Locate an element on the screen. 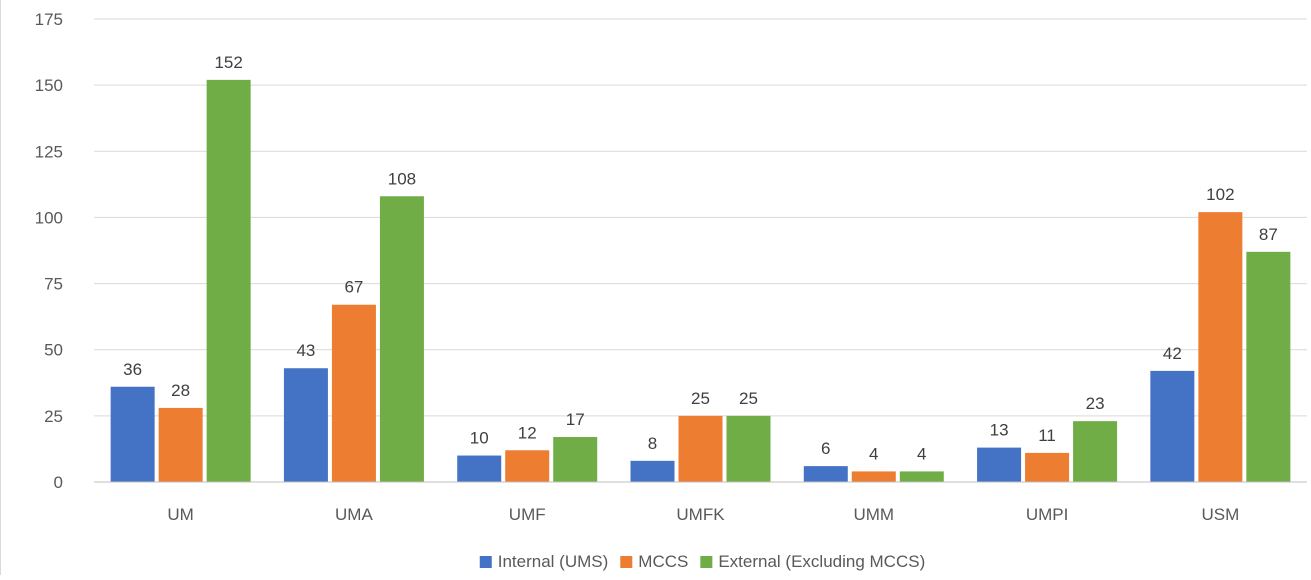 This screenshot has width=1311, height=580. data-label: 11 is located at coordinates (1047, 435).